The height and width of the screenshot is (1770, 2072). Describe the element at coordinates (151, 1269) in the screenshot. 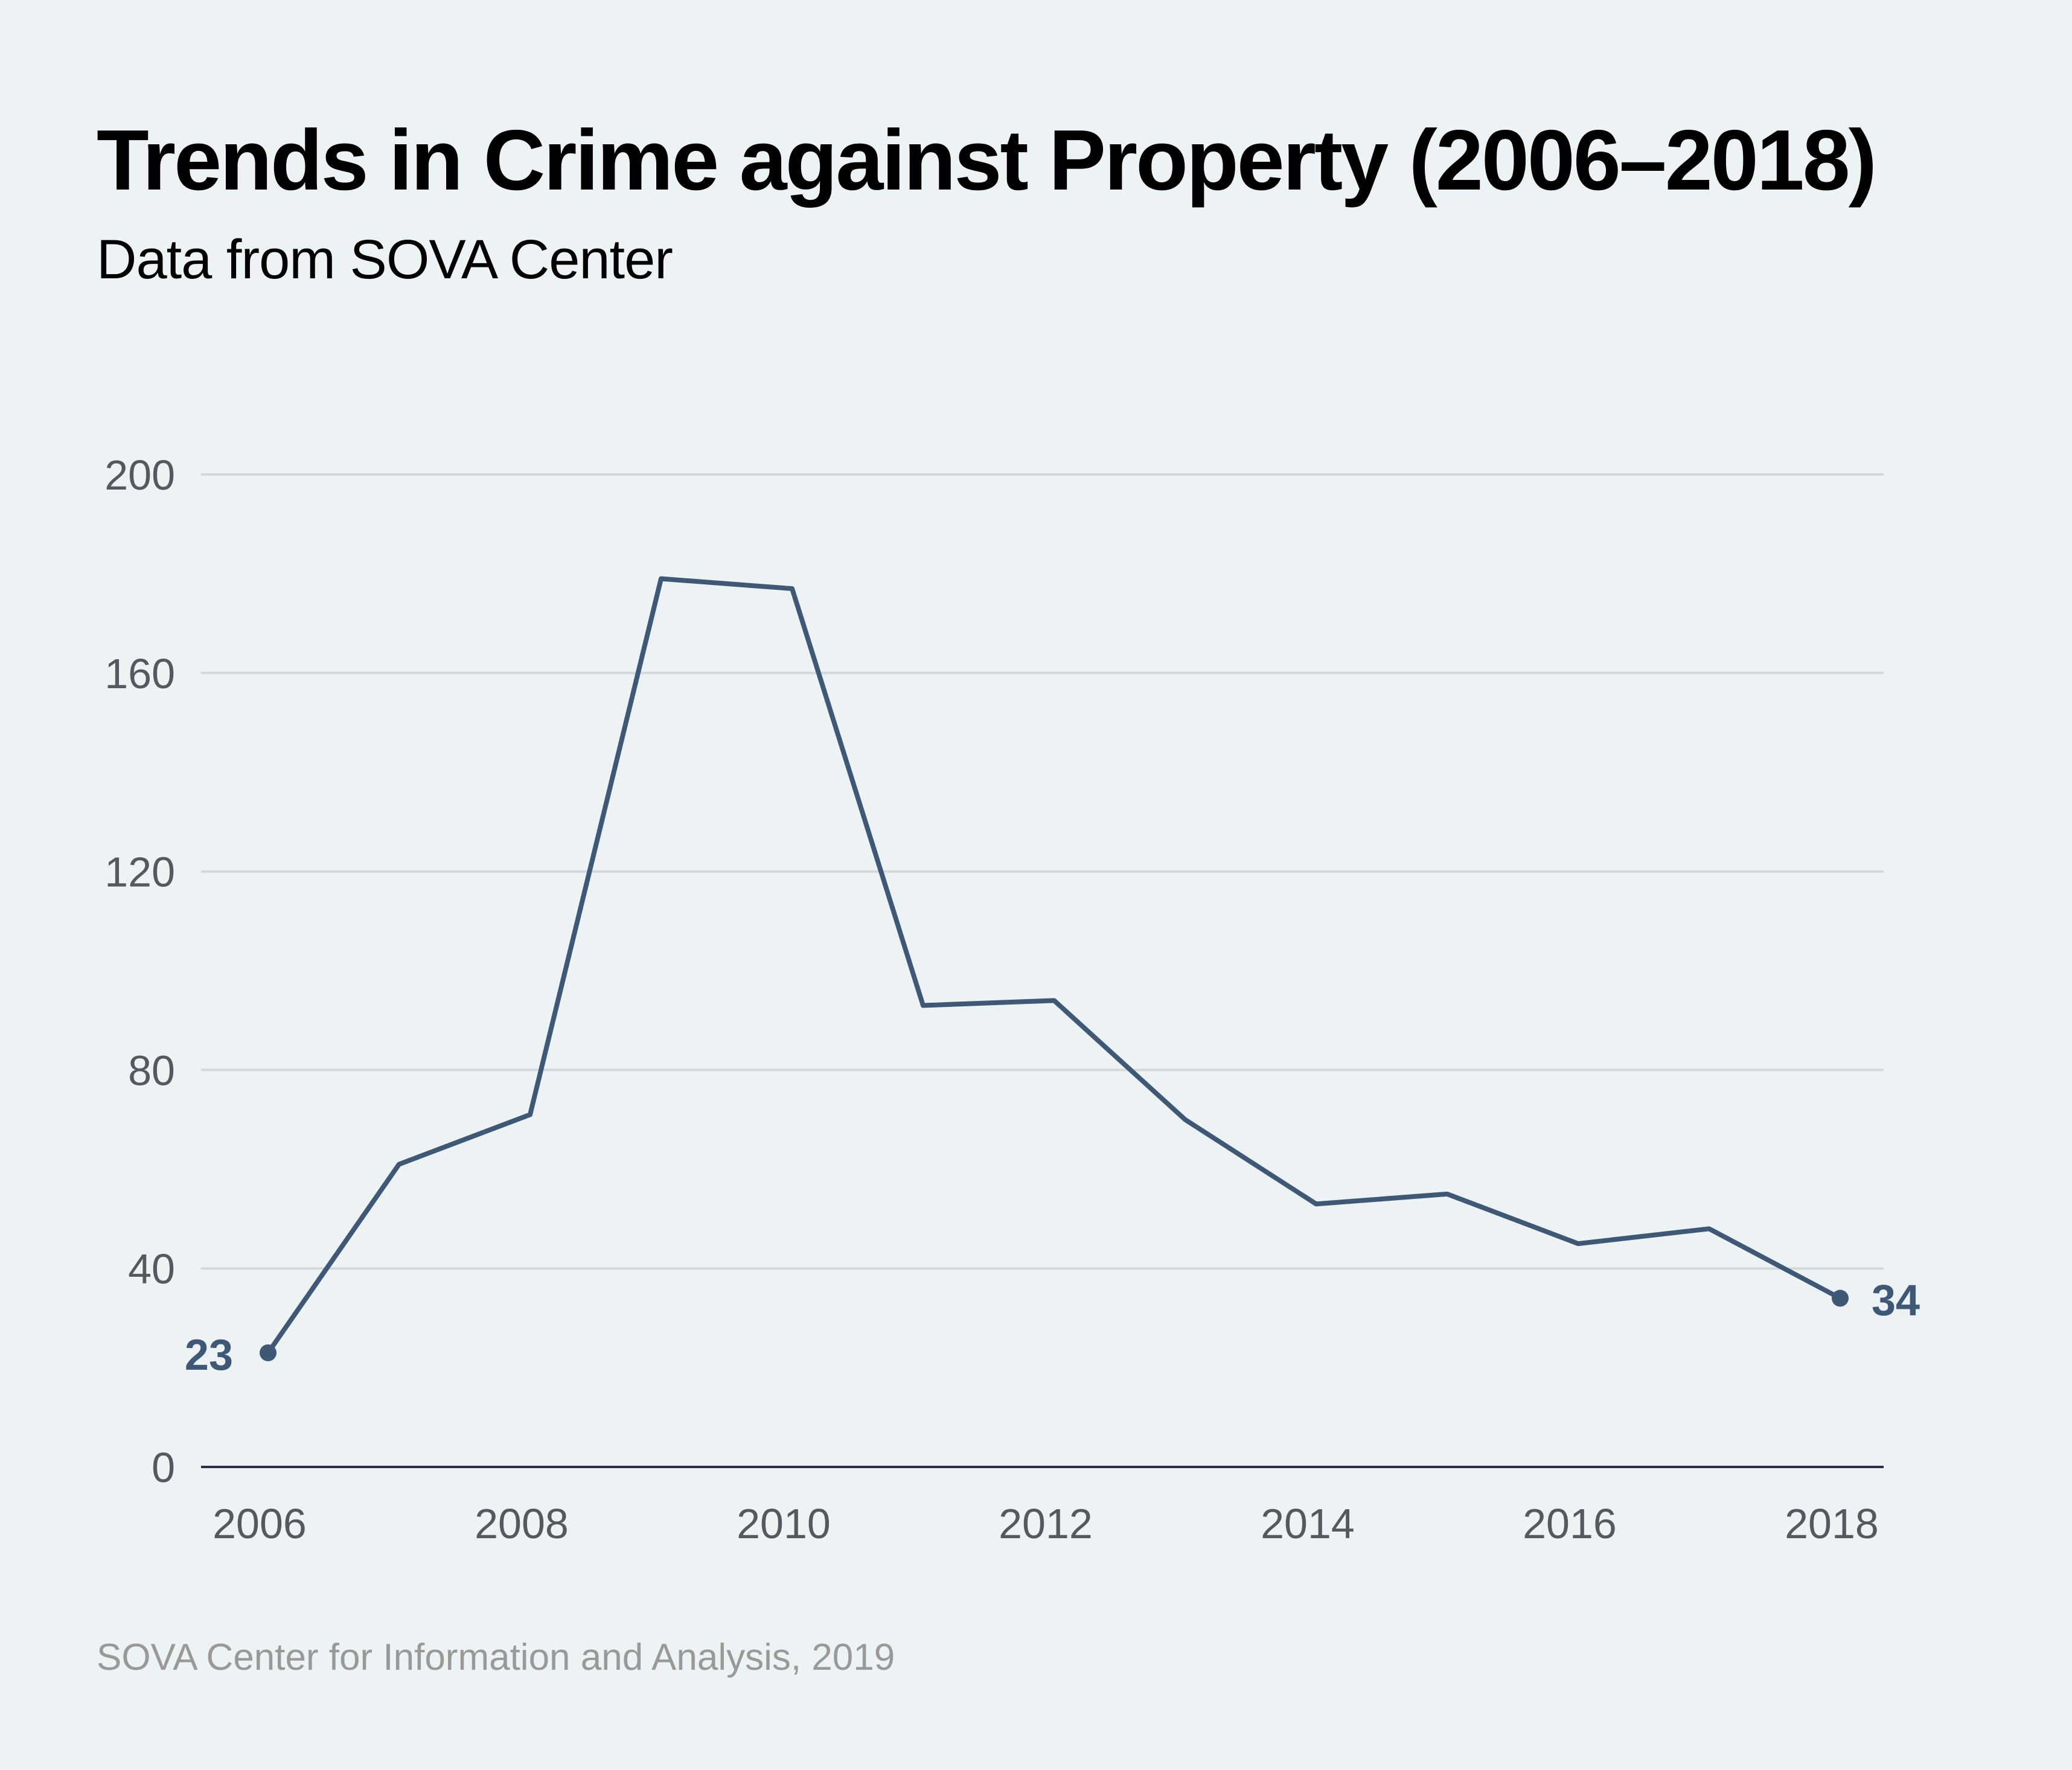

I see `y-tick-label: 40` at that location.